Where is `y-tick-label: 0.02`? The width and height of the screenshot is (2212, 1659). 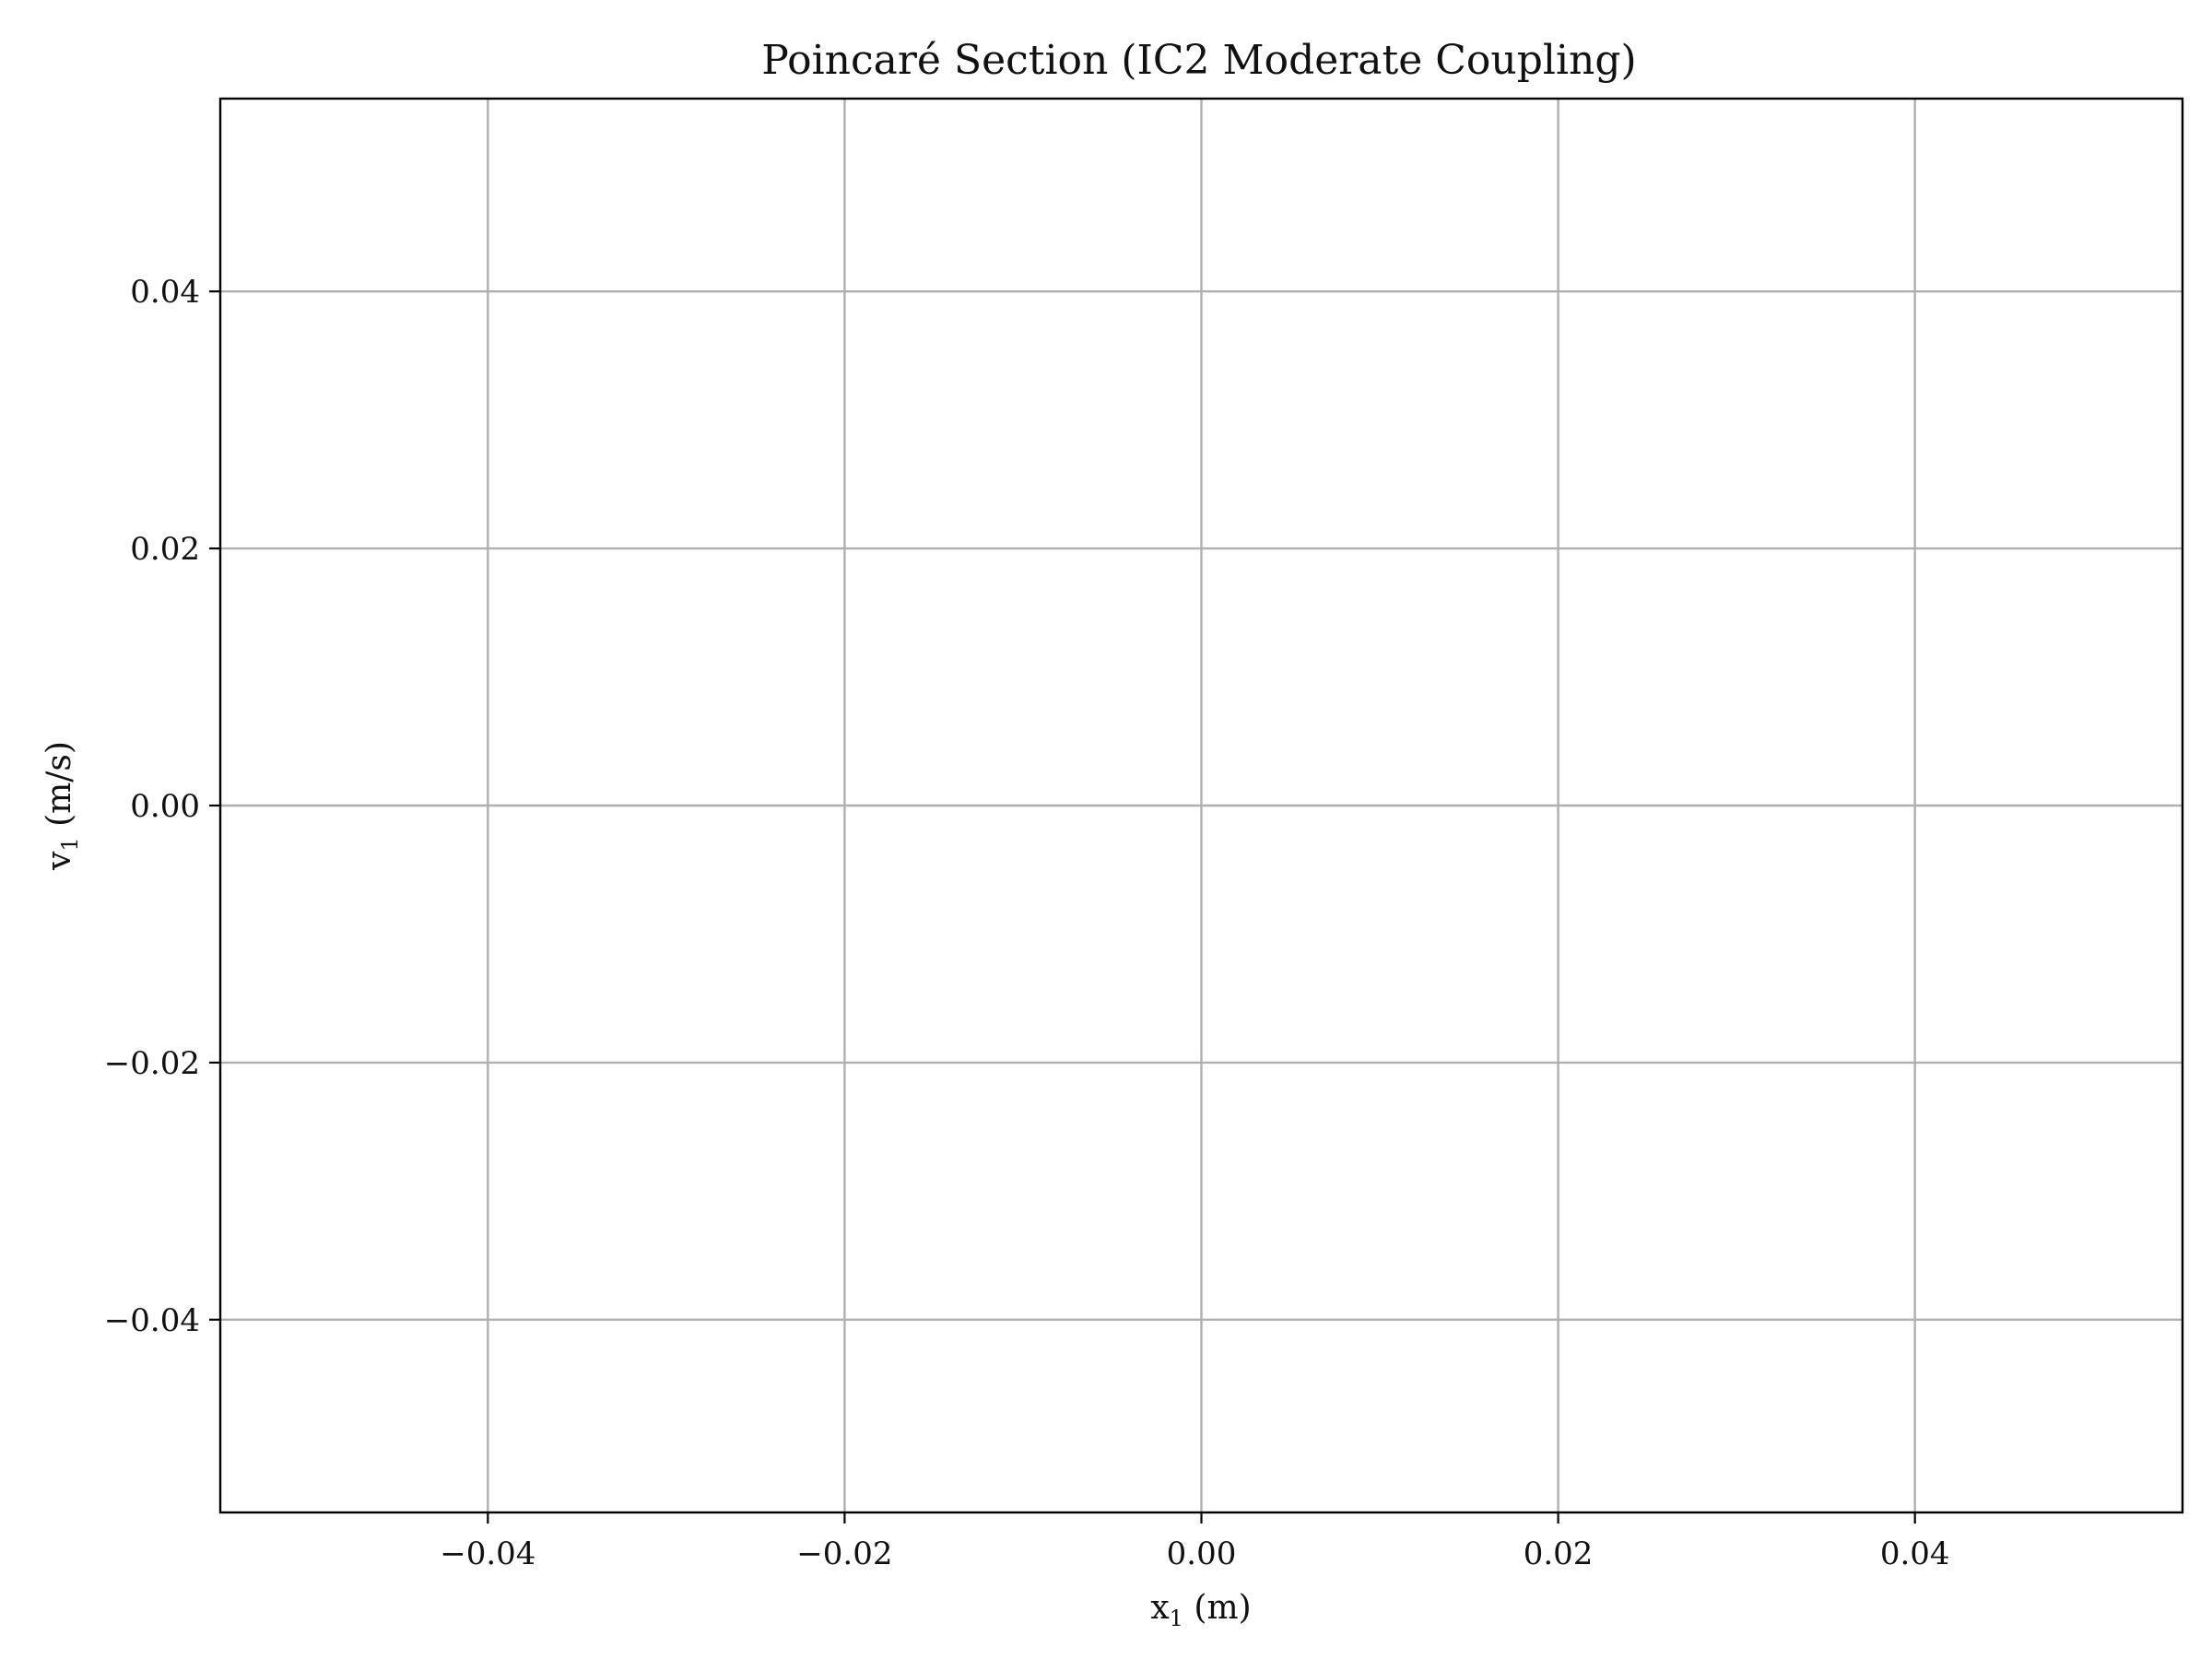 y-tick-label: 0.02 is located at coordinates (165, 549).